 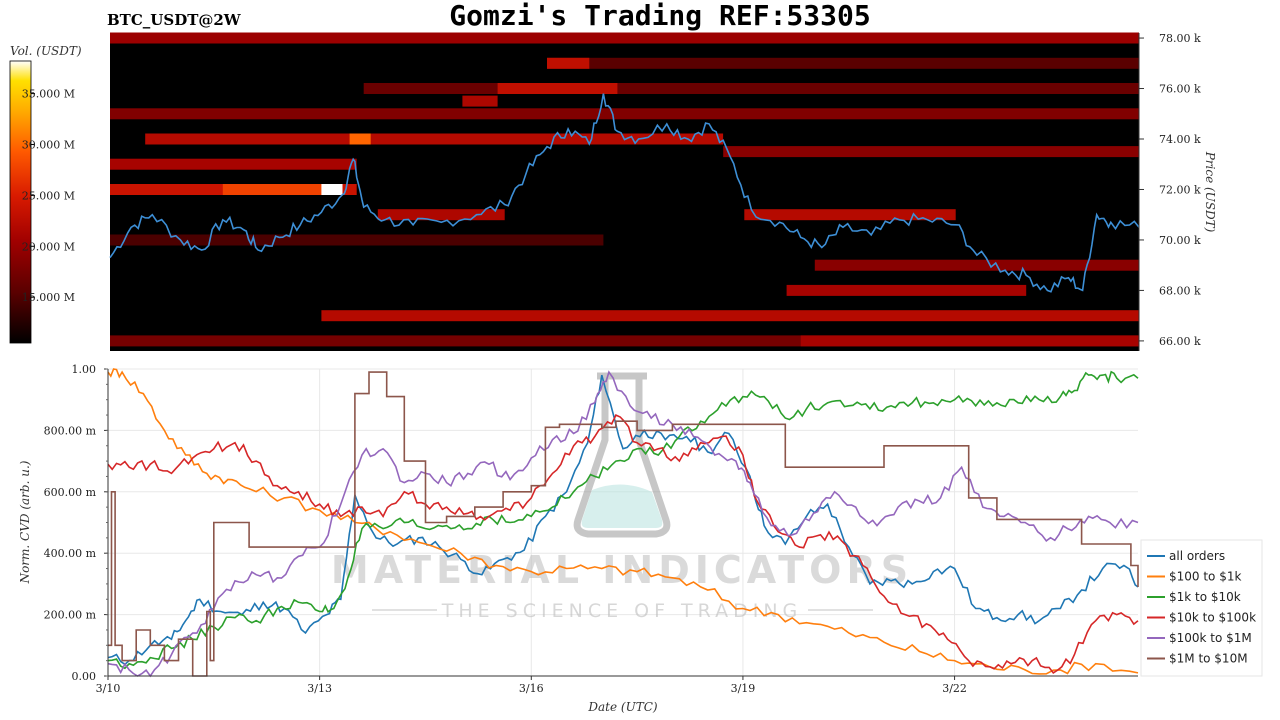 I want to click on cvd-y-tick-label: 400.00 m, so click(x=70, y=553).